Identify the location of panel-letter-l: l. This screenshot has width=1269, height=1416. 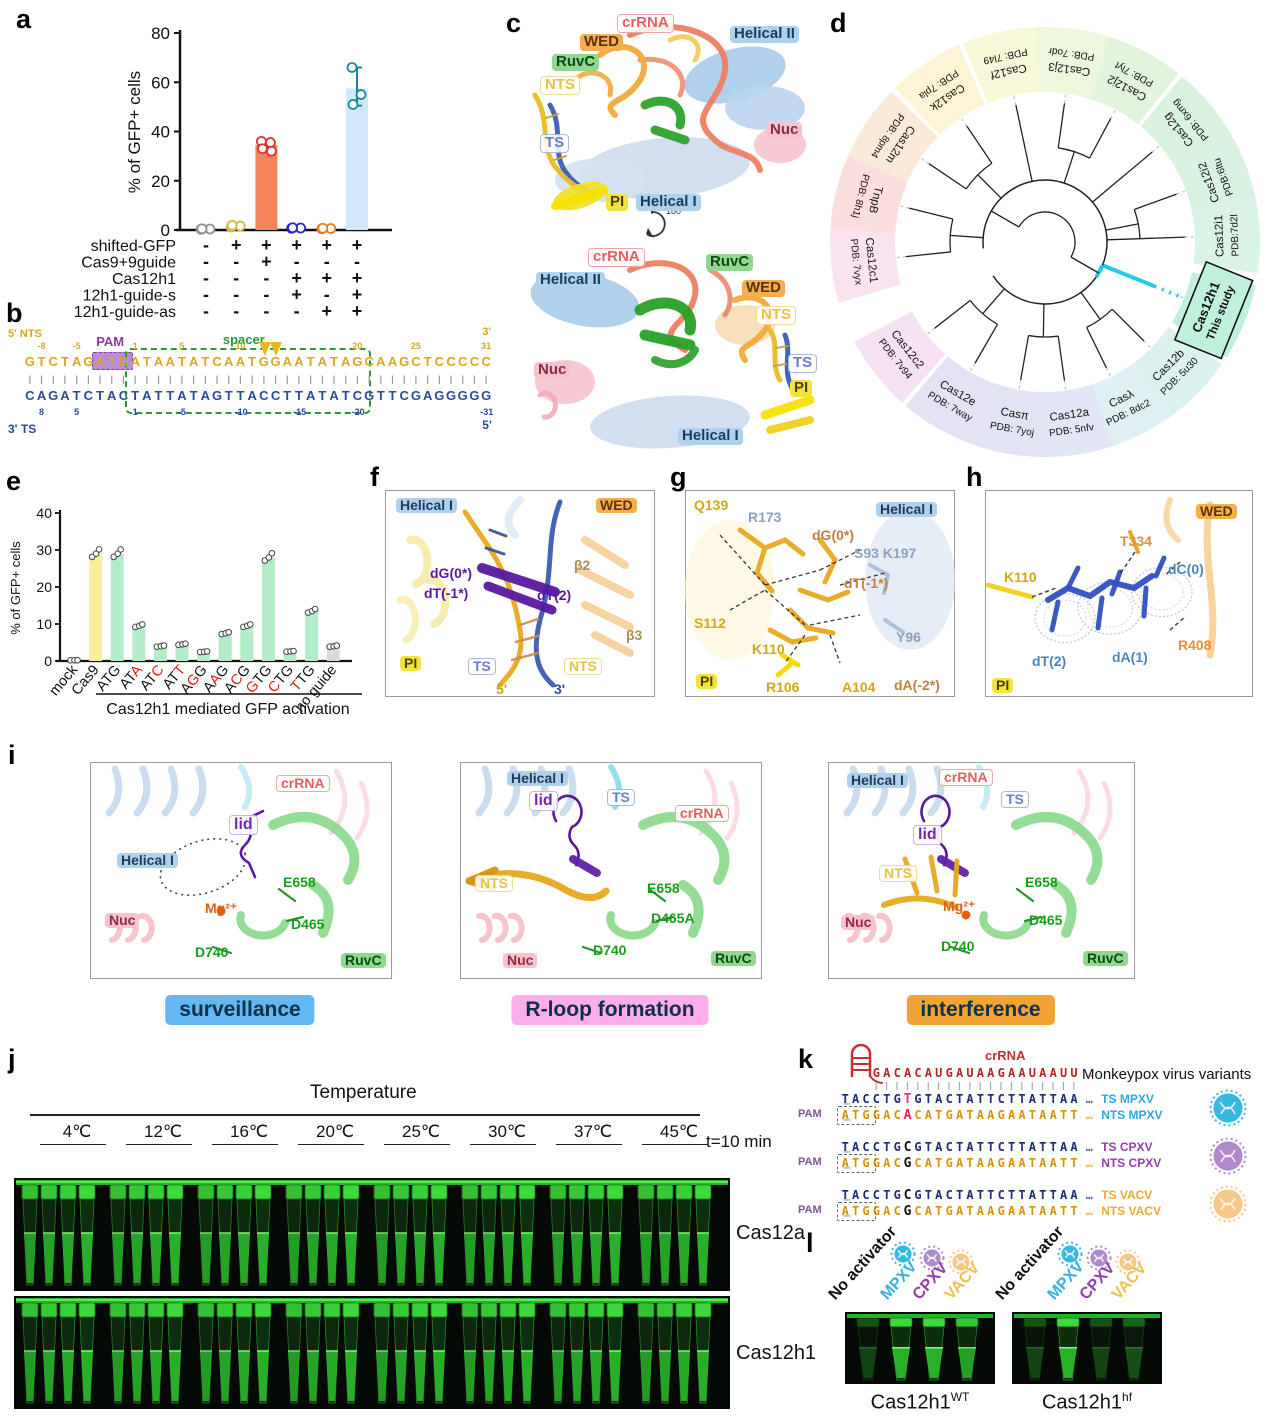
(810, 1243).